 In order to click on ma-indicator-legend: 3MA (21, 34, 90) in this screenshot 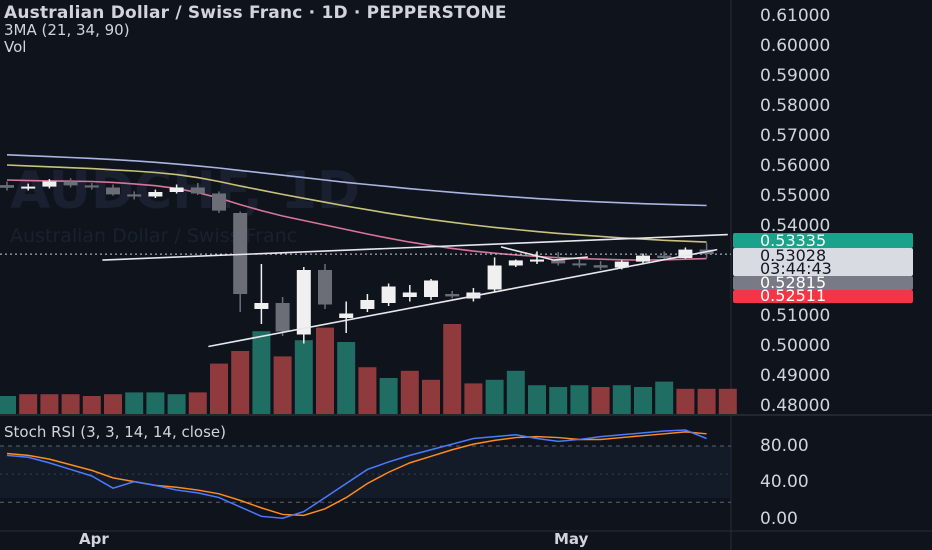, I will do `click(67, 30)`.